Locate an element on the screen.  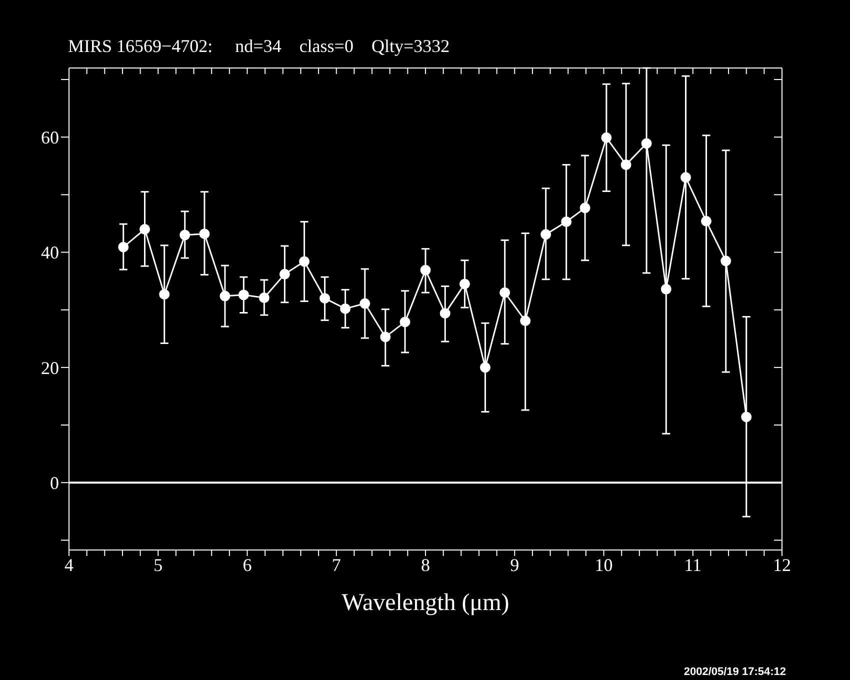
x-tick-label: 12 is located at coordinates (782, 564).